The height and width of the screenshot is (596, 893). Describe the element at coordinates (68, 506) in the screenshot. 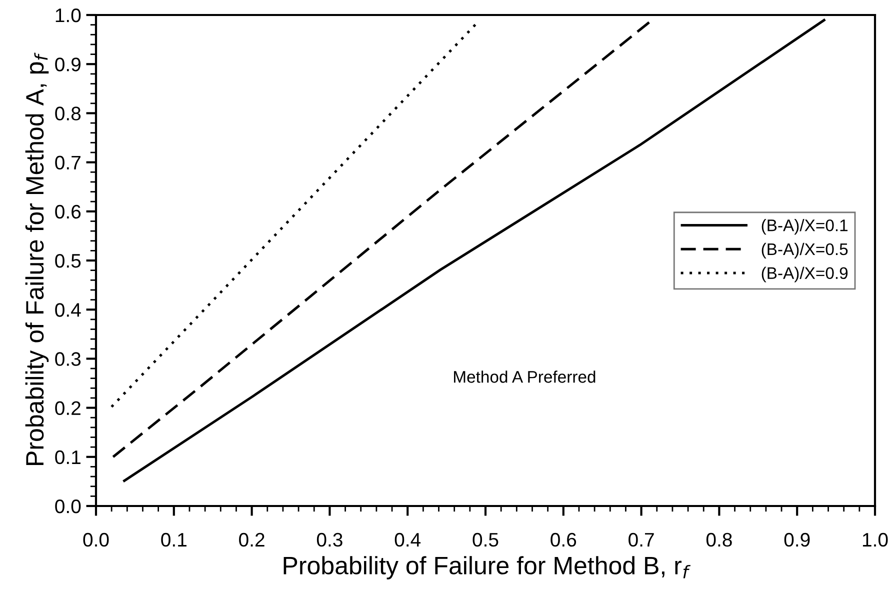

I see `y-tick-label: 0.0` at that location.